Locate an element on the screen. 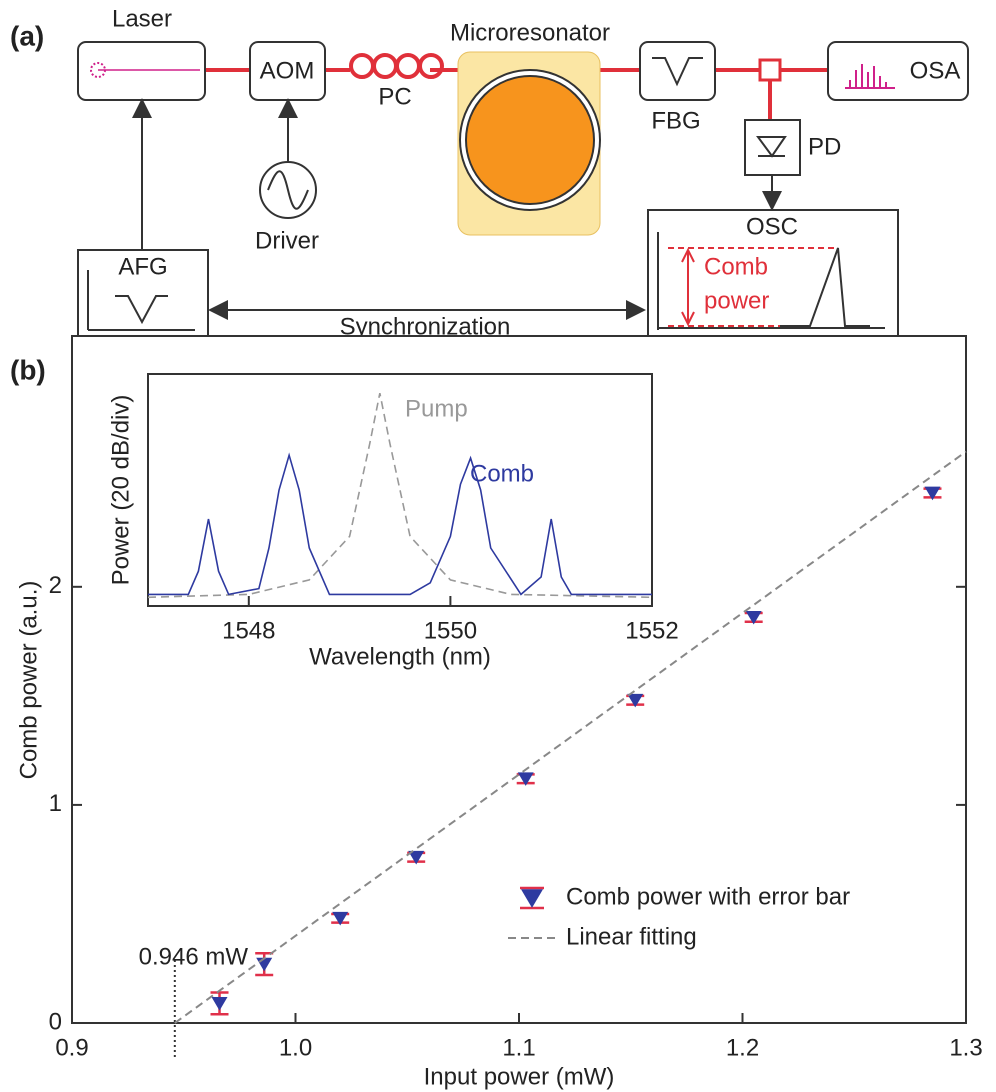 The image size is (996, 1092). x-tick-label: 1.2 is located at coordinates (742, 1047).